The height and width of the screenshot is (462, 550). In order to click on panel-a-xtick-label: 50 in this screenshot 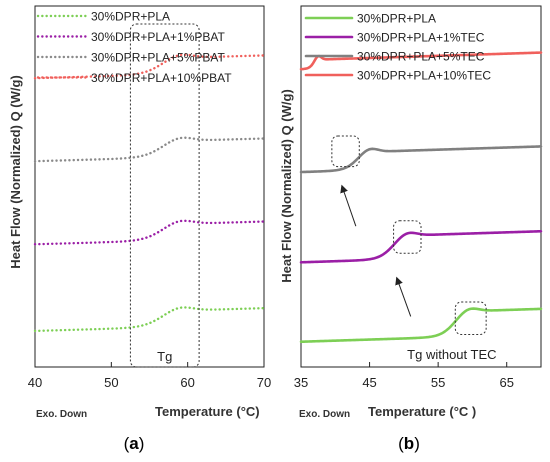, I will do `click(111, 382)`.